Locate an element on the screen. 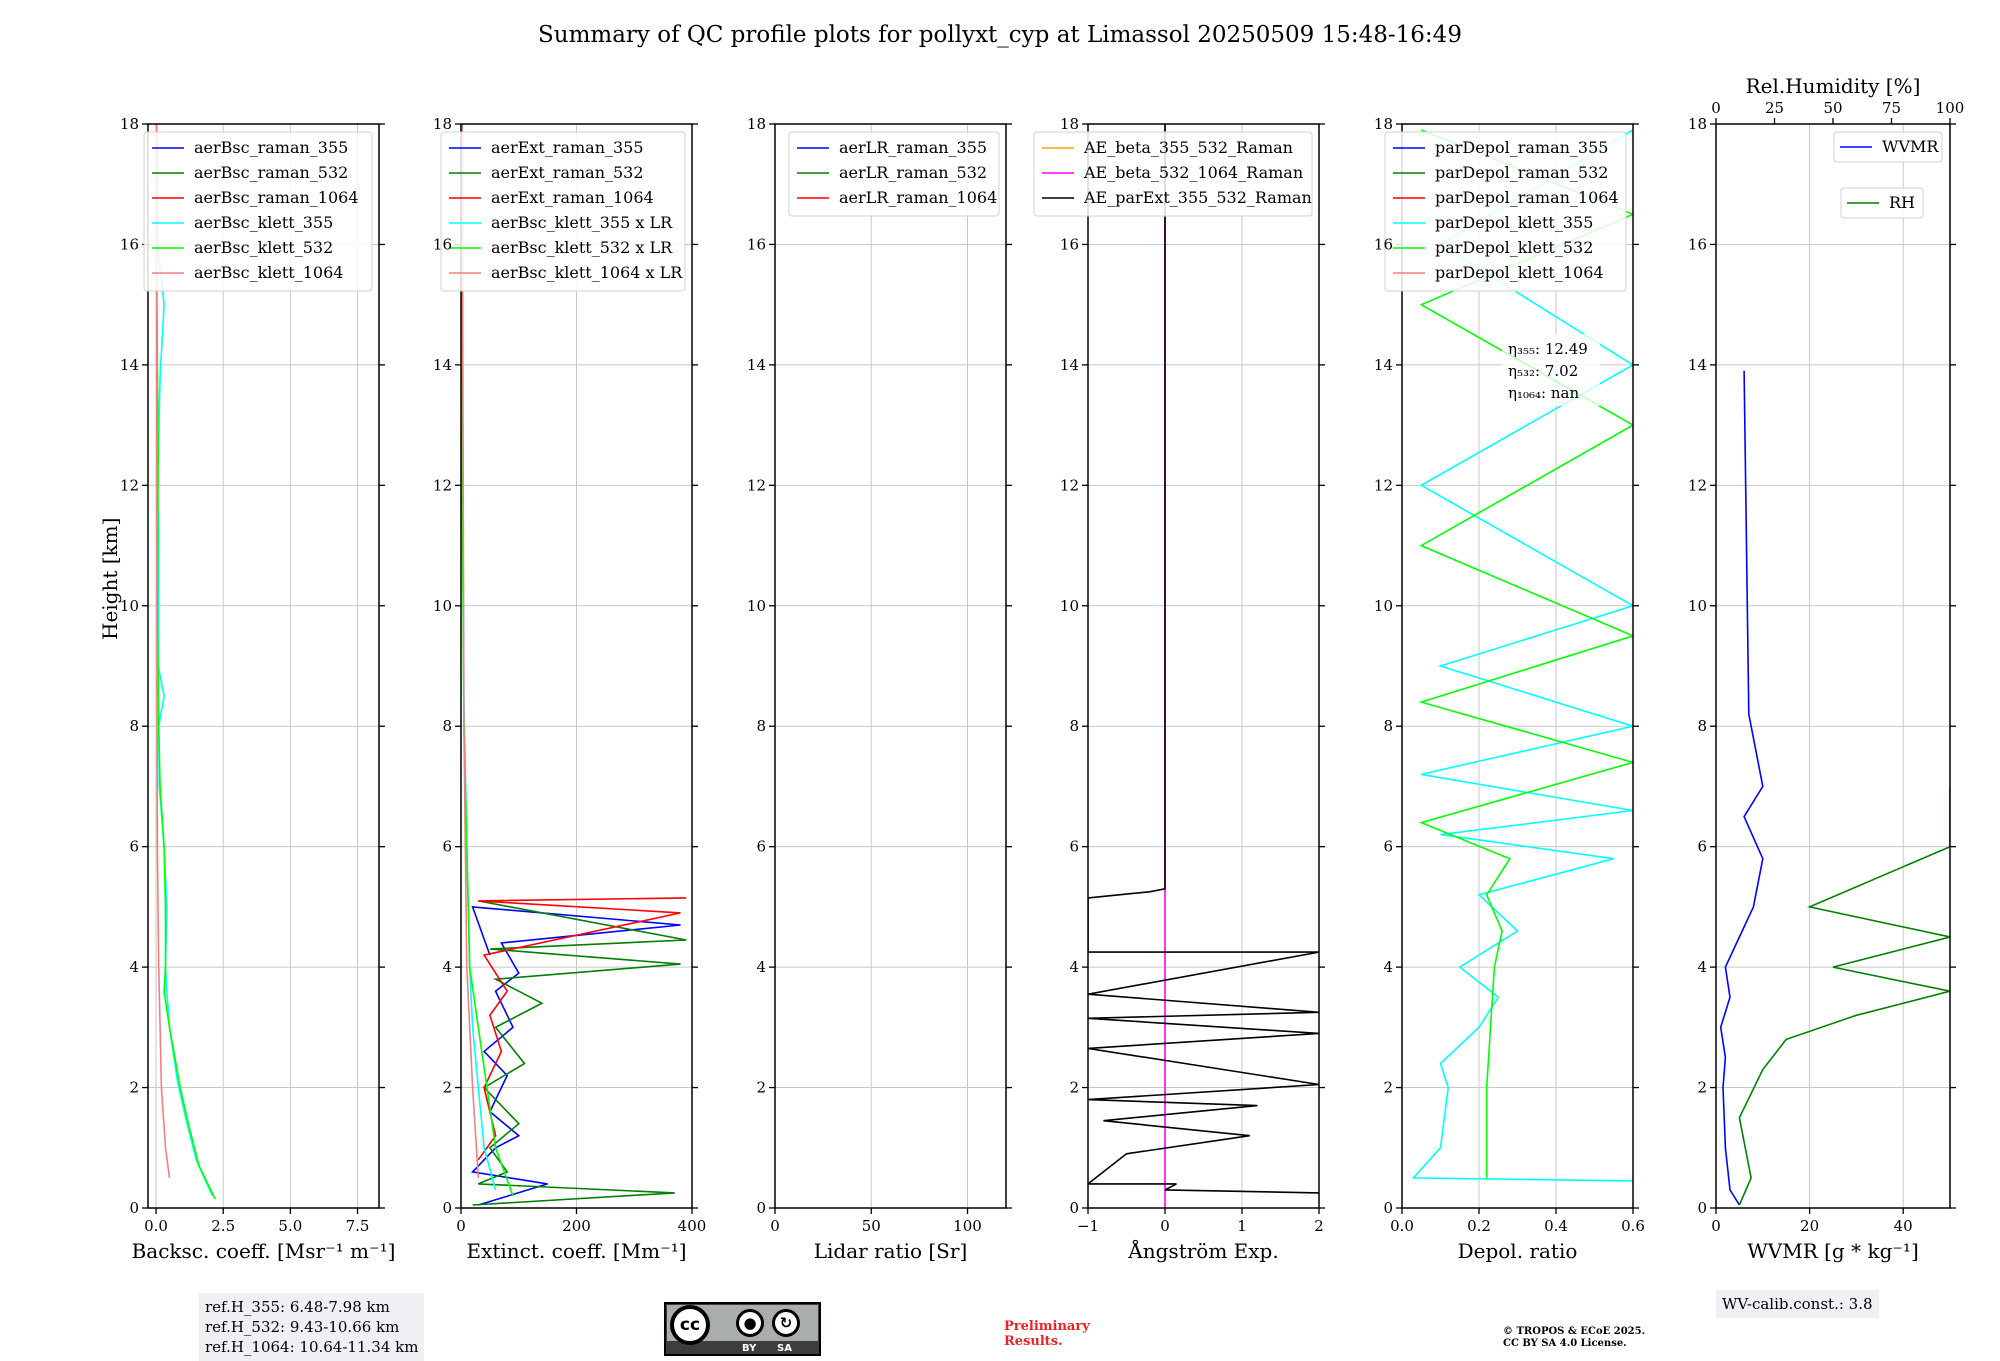 This screenshot has height=1361, width=2000. wv-calibration-box: WV-calib.const.: 3.8 is located at coordinates (1797, 1304).